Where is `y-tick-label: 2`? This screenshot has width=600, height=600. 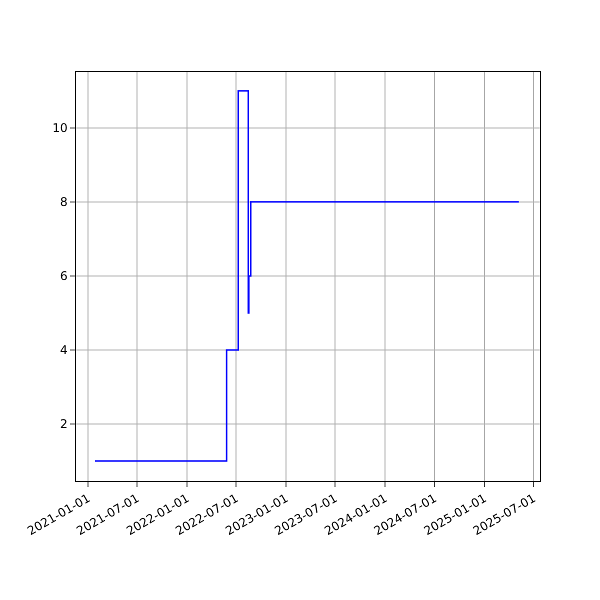 y-tick-label: 2 is located at coordinates (64, 424).